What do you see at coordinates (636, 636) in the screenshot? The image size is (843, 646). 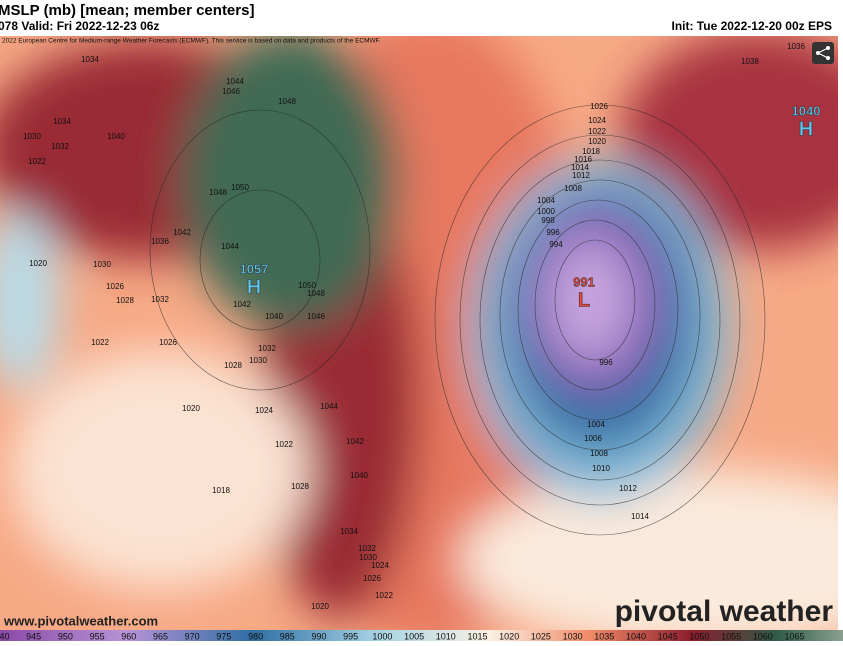 I see `colorbar-tick: 1040` at bounding box center [636, 636].